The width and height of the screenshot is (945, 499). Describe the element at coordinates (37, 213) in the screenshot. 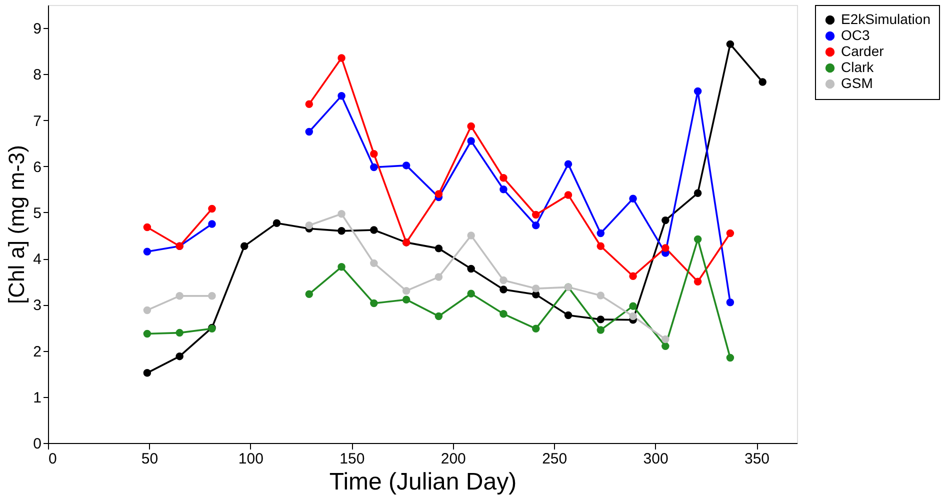

I see `y-tick-label: 5` at that location.